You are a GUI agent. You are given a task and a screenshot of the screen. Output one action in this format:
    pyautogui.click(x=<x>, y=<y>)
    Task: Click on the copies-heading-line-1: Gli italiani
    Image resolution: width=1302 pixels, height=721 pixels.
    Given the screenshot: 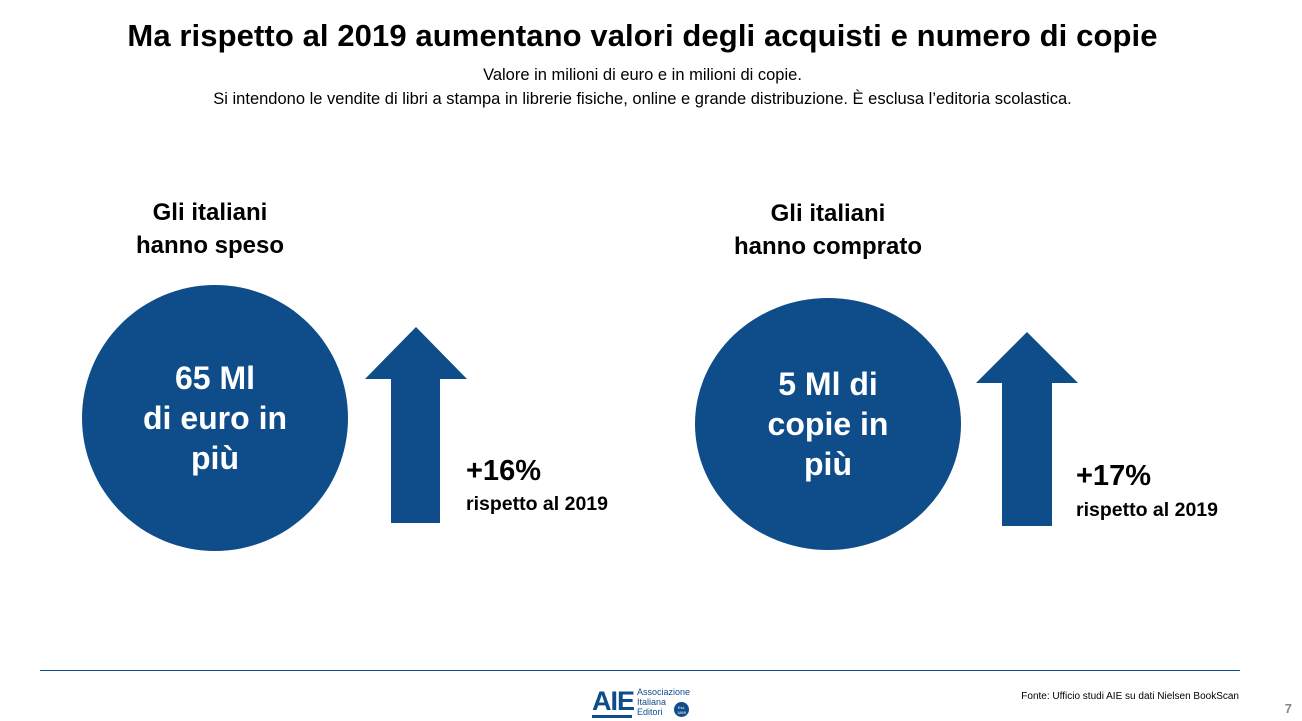 What is the action you would take?
    pyautogui.click(x=828, y=213)
    